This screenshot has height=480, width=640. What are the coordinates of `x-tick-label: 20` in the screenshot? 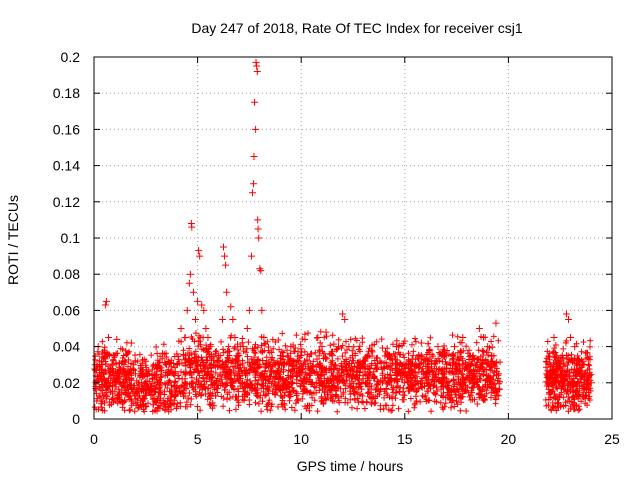 It's located at (509, 439).